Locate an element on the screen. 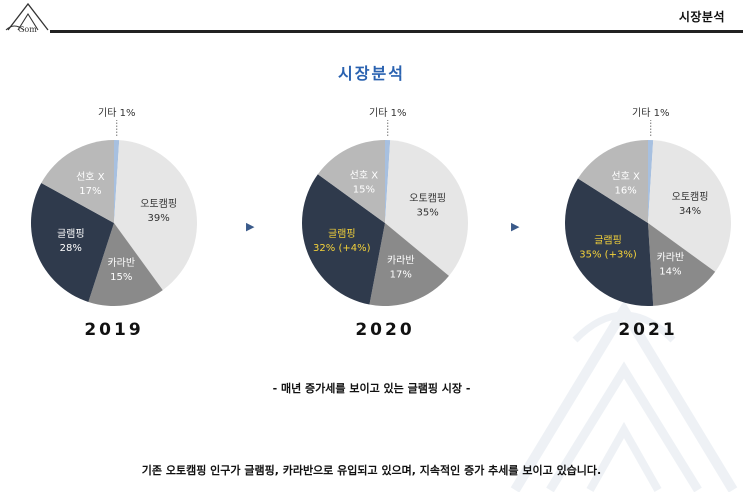 This screenshot has width=743, height=492. slice-value-오토캠핑: 34% is located at coordinates (690, 211).